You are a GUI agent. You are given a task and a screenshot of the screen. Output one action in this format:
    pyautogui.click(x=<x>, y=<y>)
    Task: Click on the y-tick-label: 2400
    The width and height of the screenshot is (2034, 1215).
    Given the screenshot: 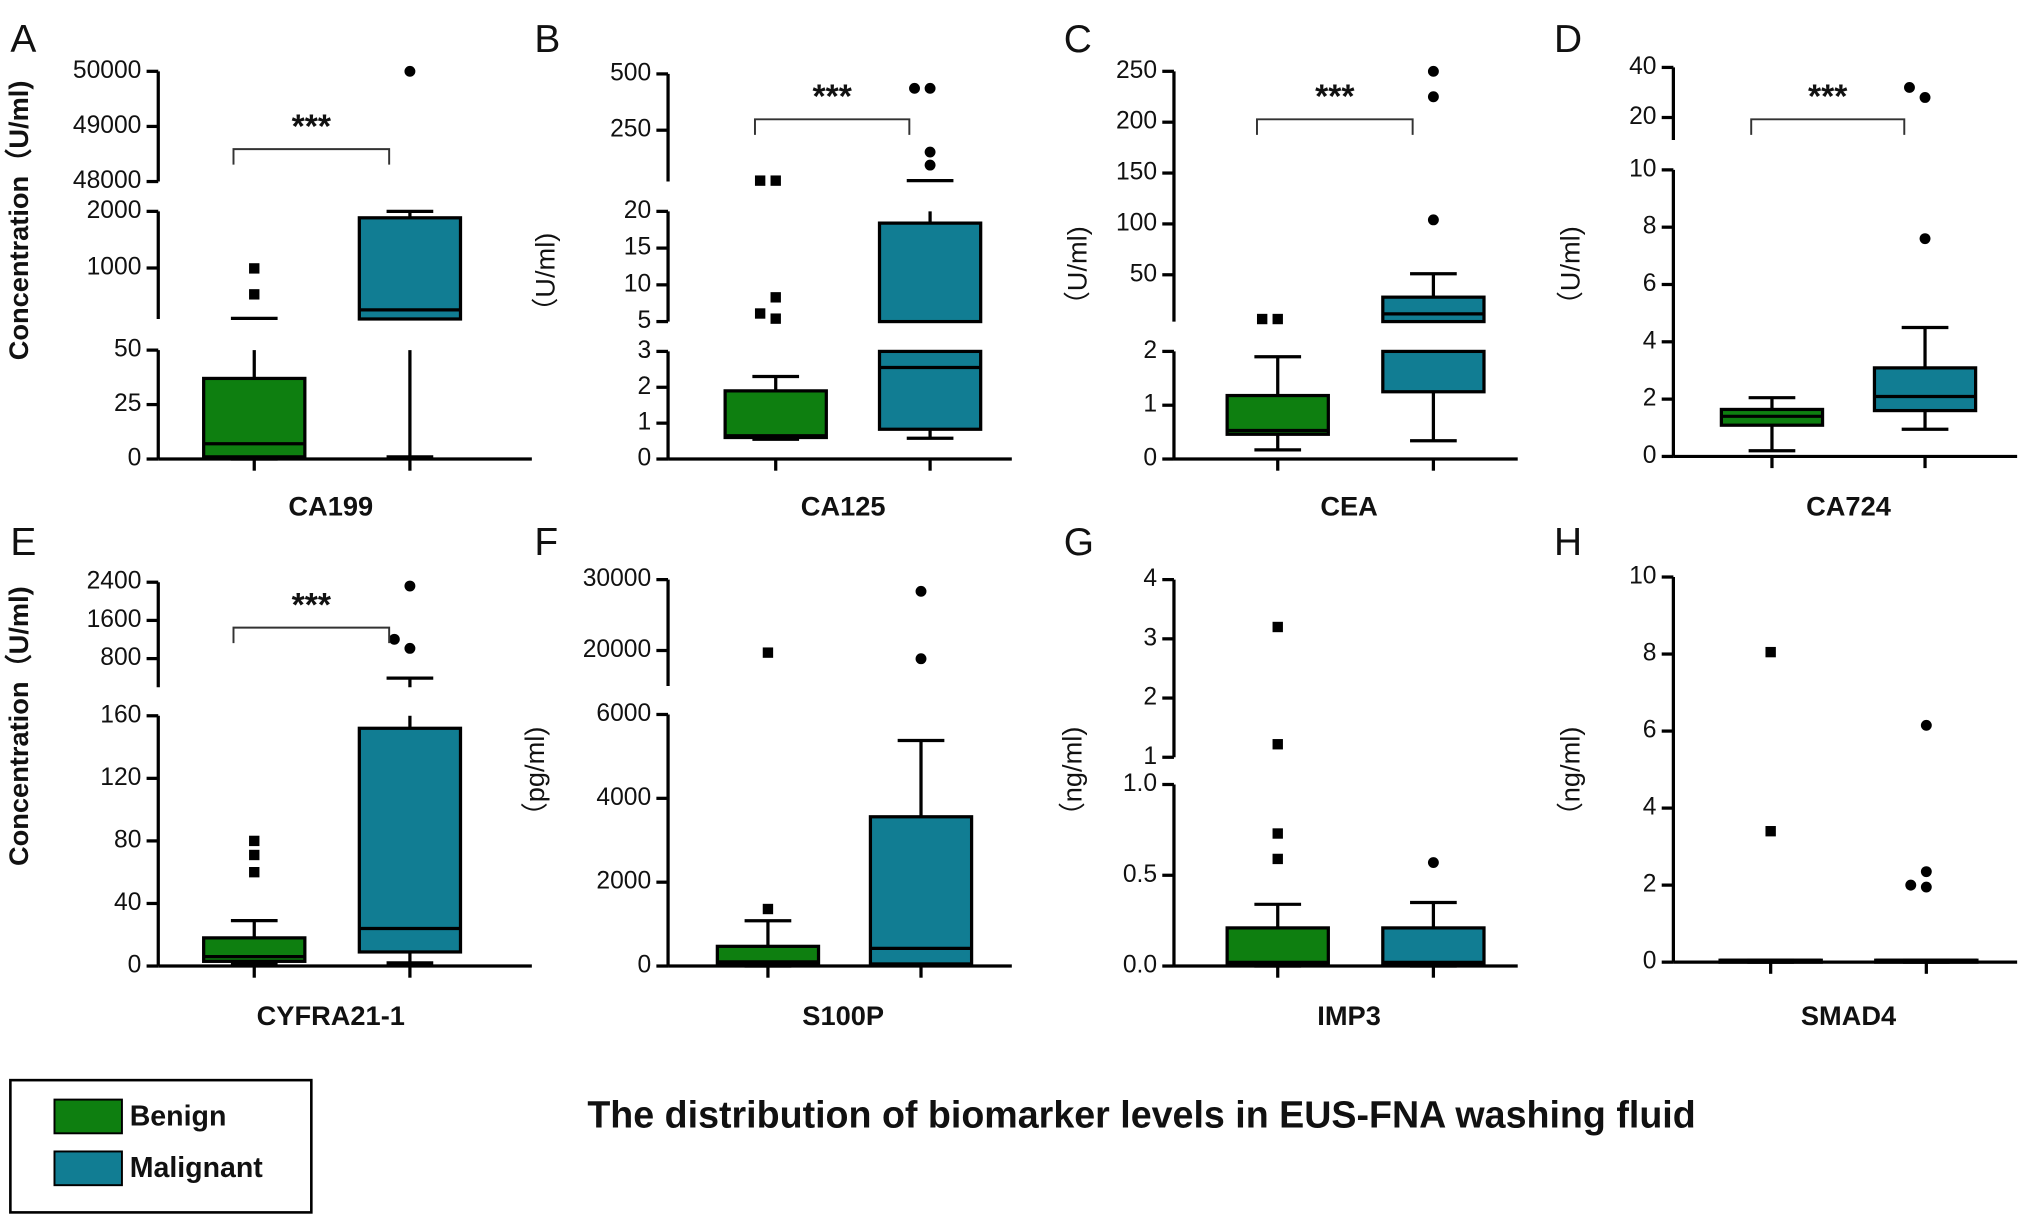 What is the action you would take?
    pyautogui.click(x=114, y=581)
    